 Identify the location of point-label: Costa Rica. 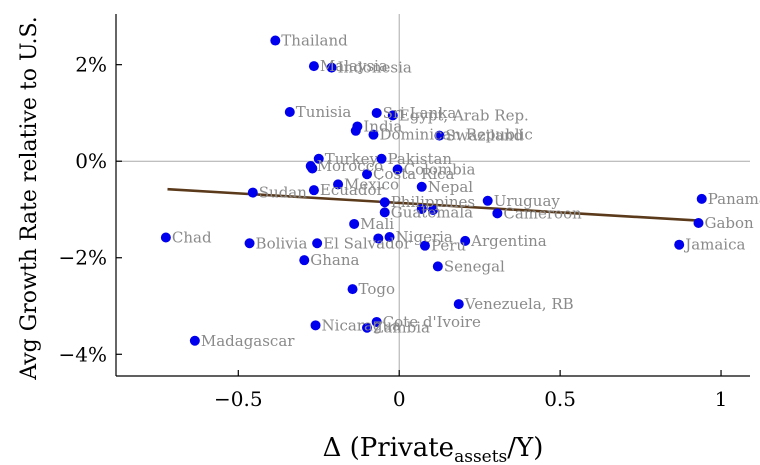
(413, 174).